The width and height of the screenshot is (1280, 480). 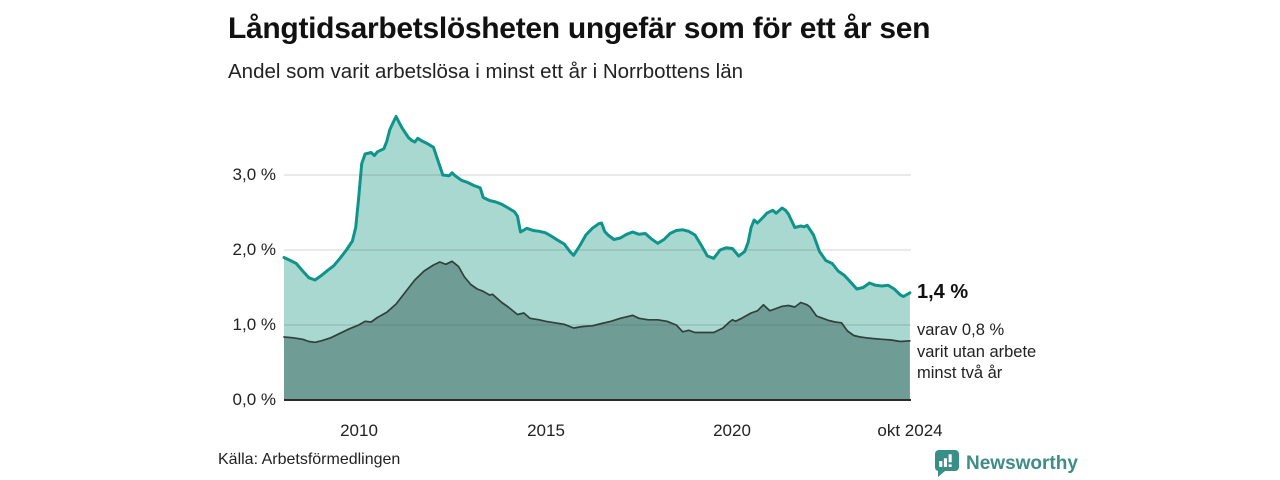 What do you see at coordinates (546, 430) in the screenshot?
I see `x-tick-label: 2015` at bounding box center [546, 430].